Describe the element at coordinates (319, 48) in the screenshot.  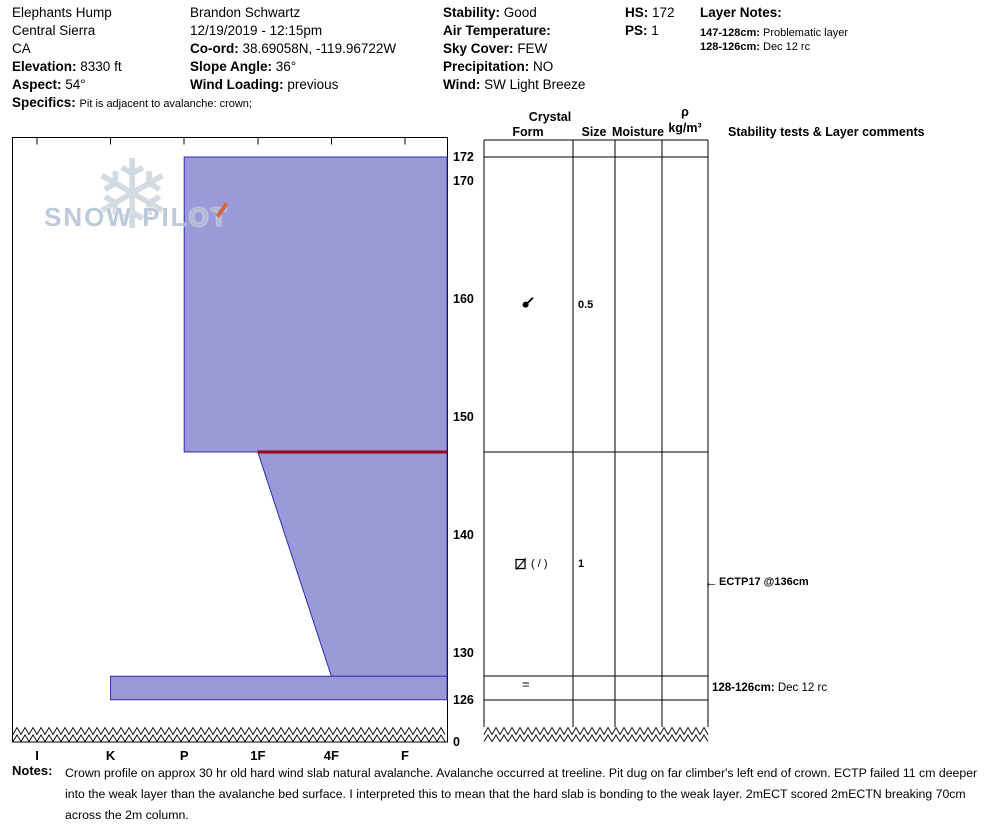
I see `coord-value: 38.69058N, -119.96722W` at that location.